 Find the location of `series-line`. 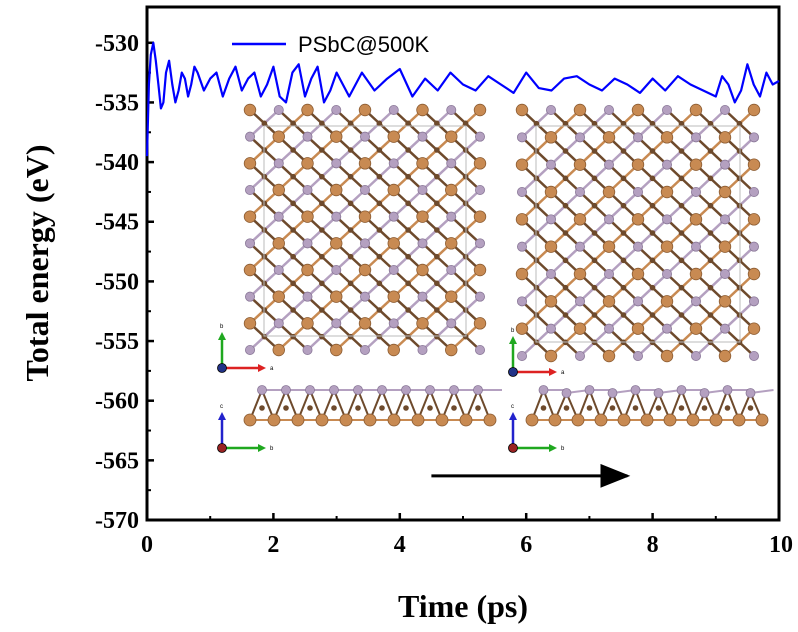

series-line is located at coordinates (462, 99).